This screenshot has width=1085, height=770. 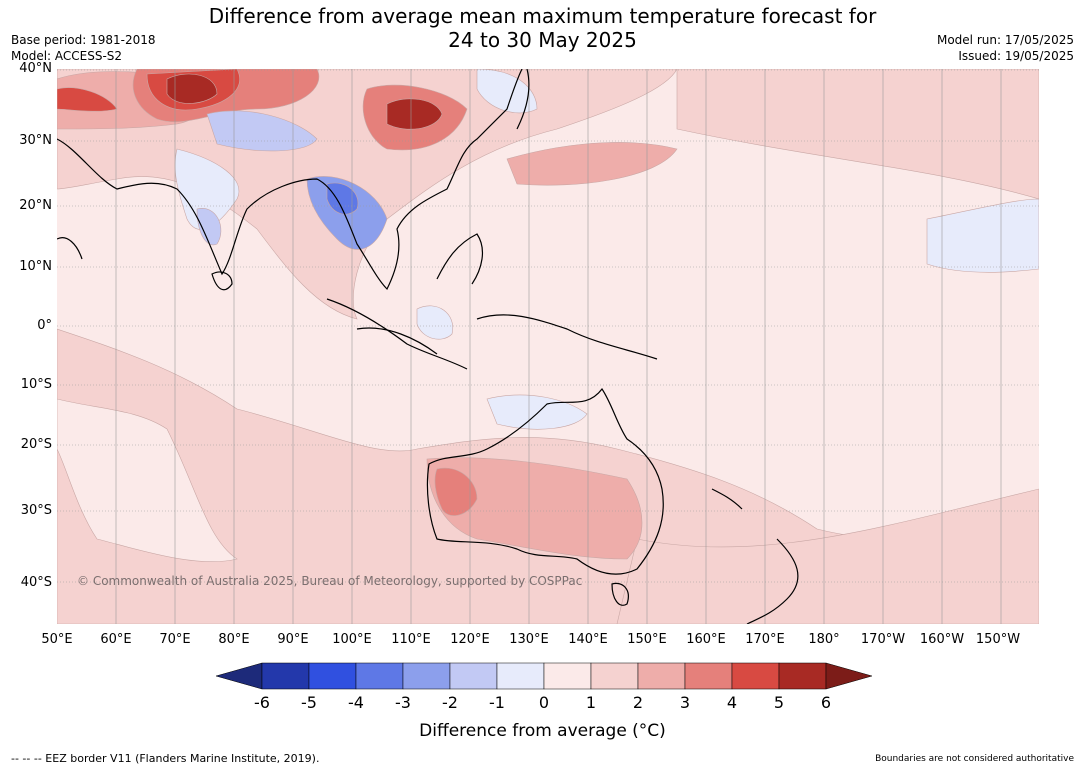 What do you see at coordinates (35, 68) in the screenshot?
I see `lat-label-40n: 40°N` at bounding box center [35, 68].